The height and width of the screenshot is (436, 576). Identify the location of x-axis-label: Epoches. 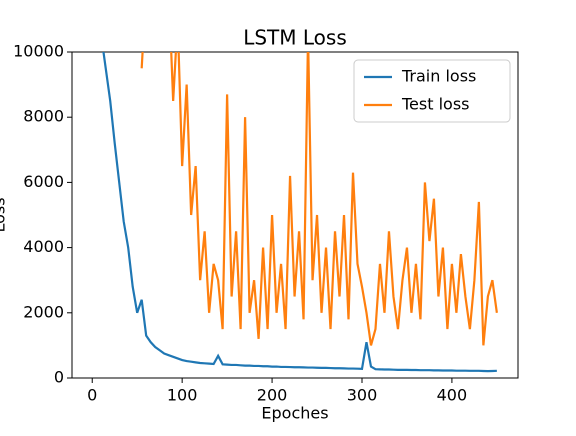
(294, 413).